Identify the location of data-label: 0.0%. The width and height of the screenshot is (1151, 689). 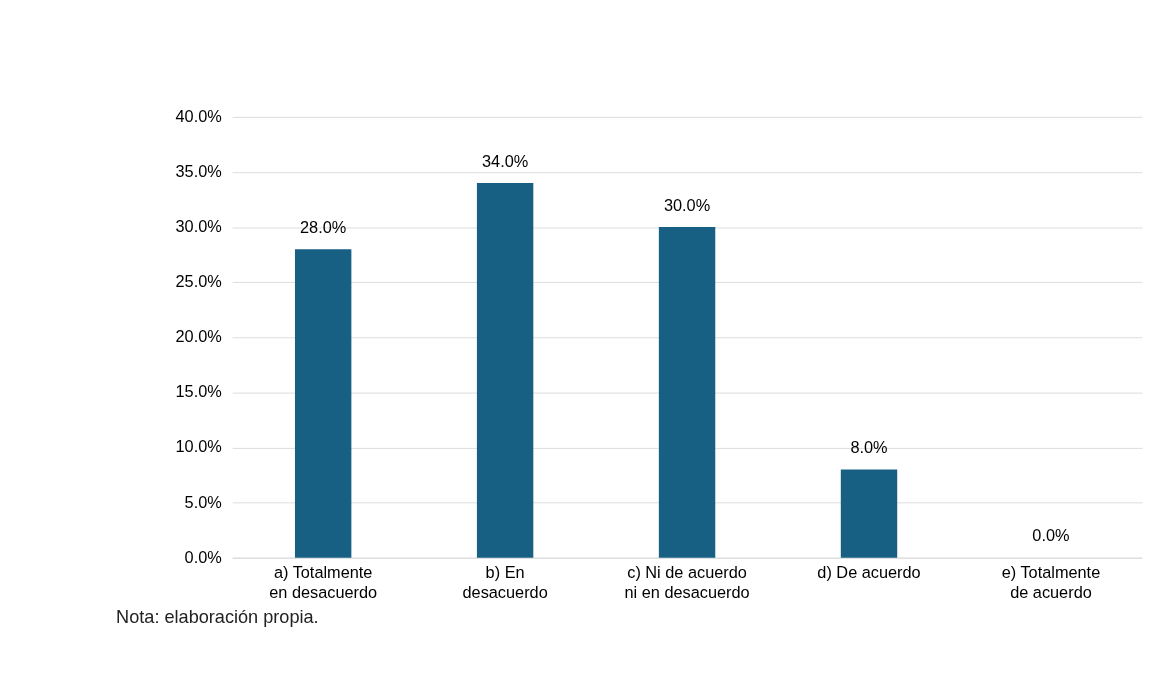
(1051, 535).